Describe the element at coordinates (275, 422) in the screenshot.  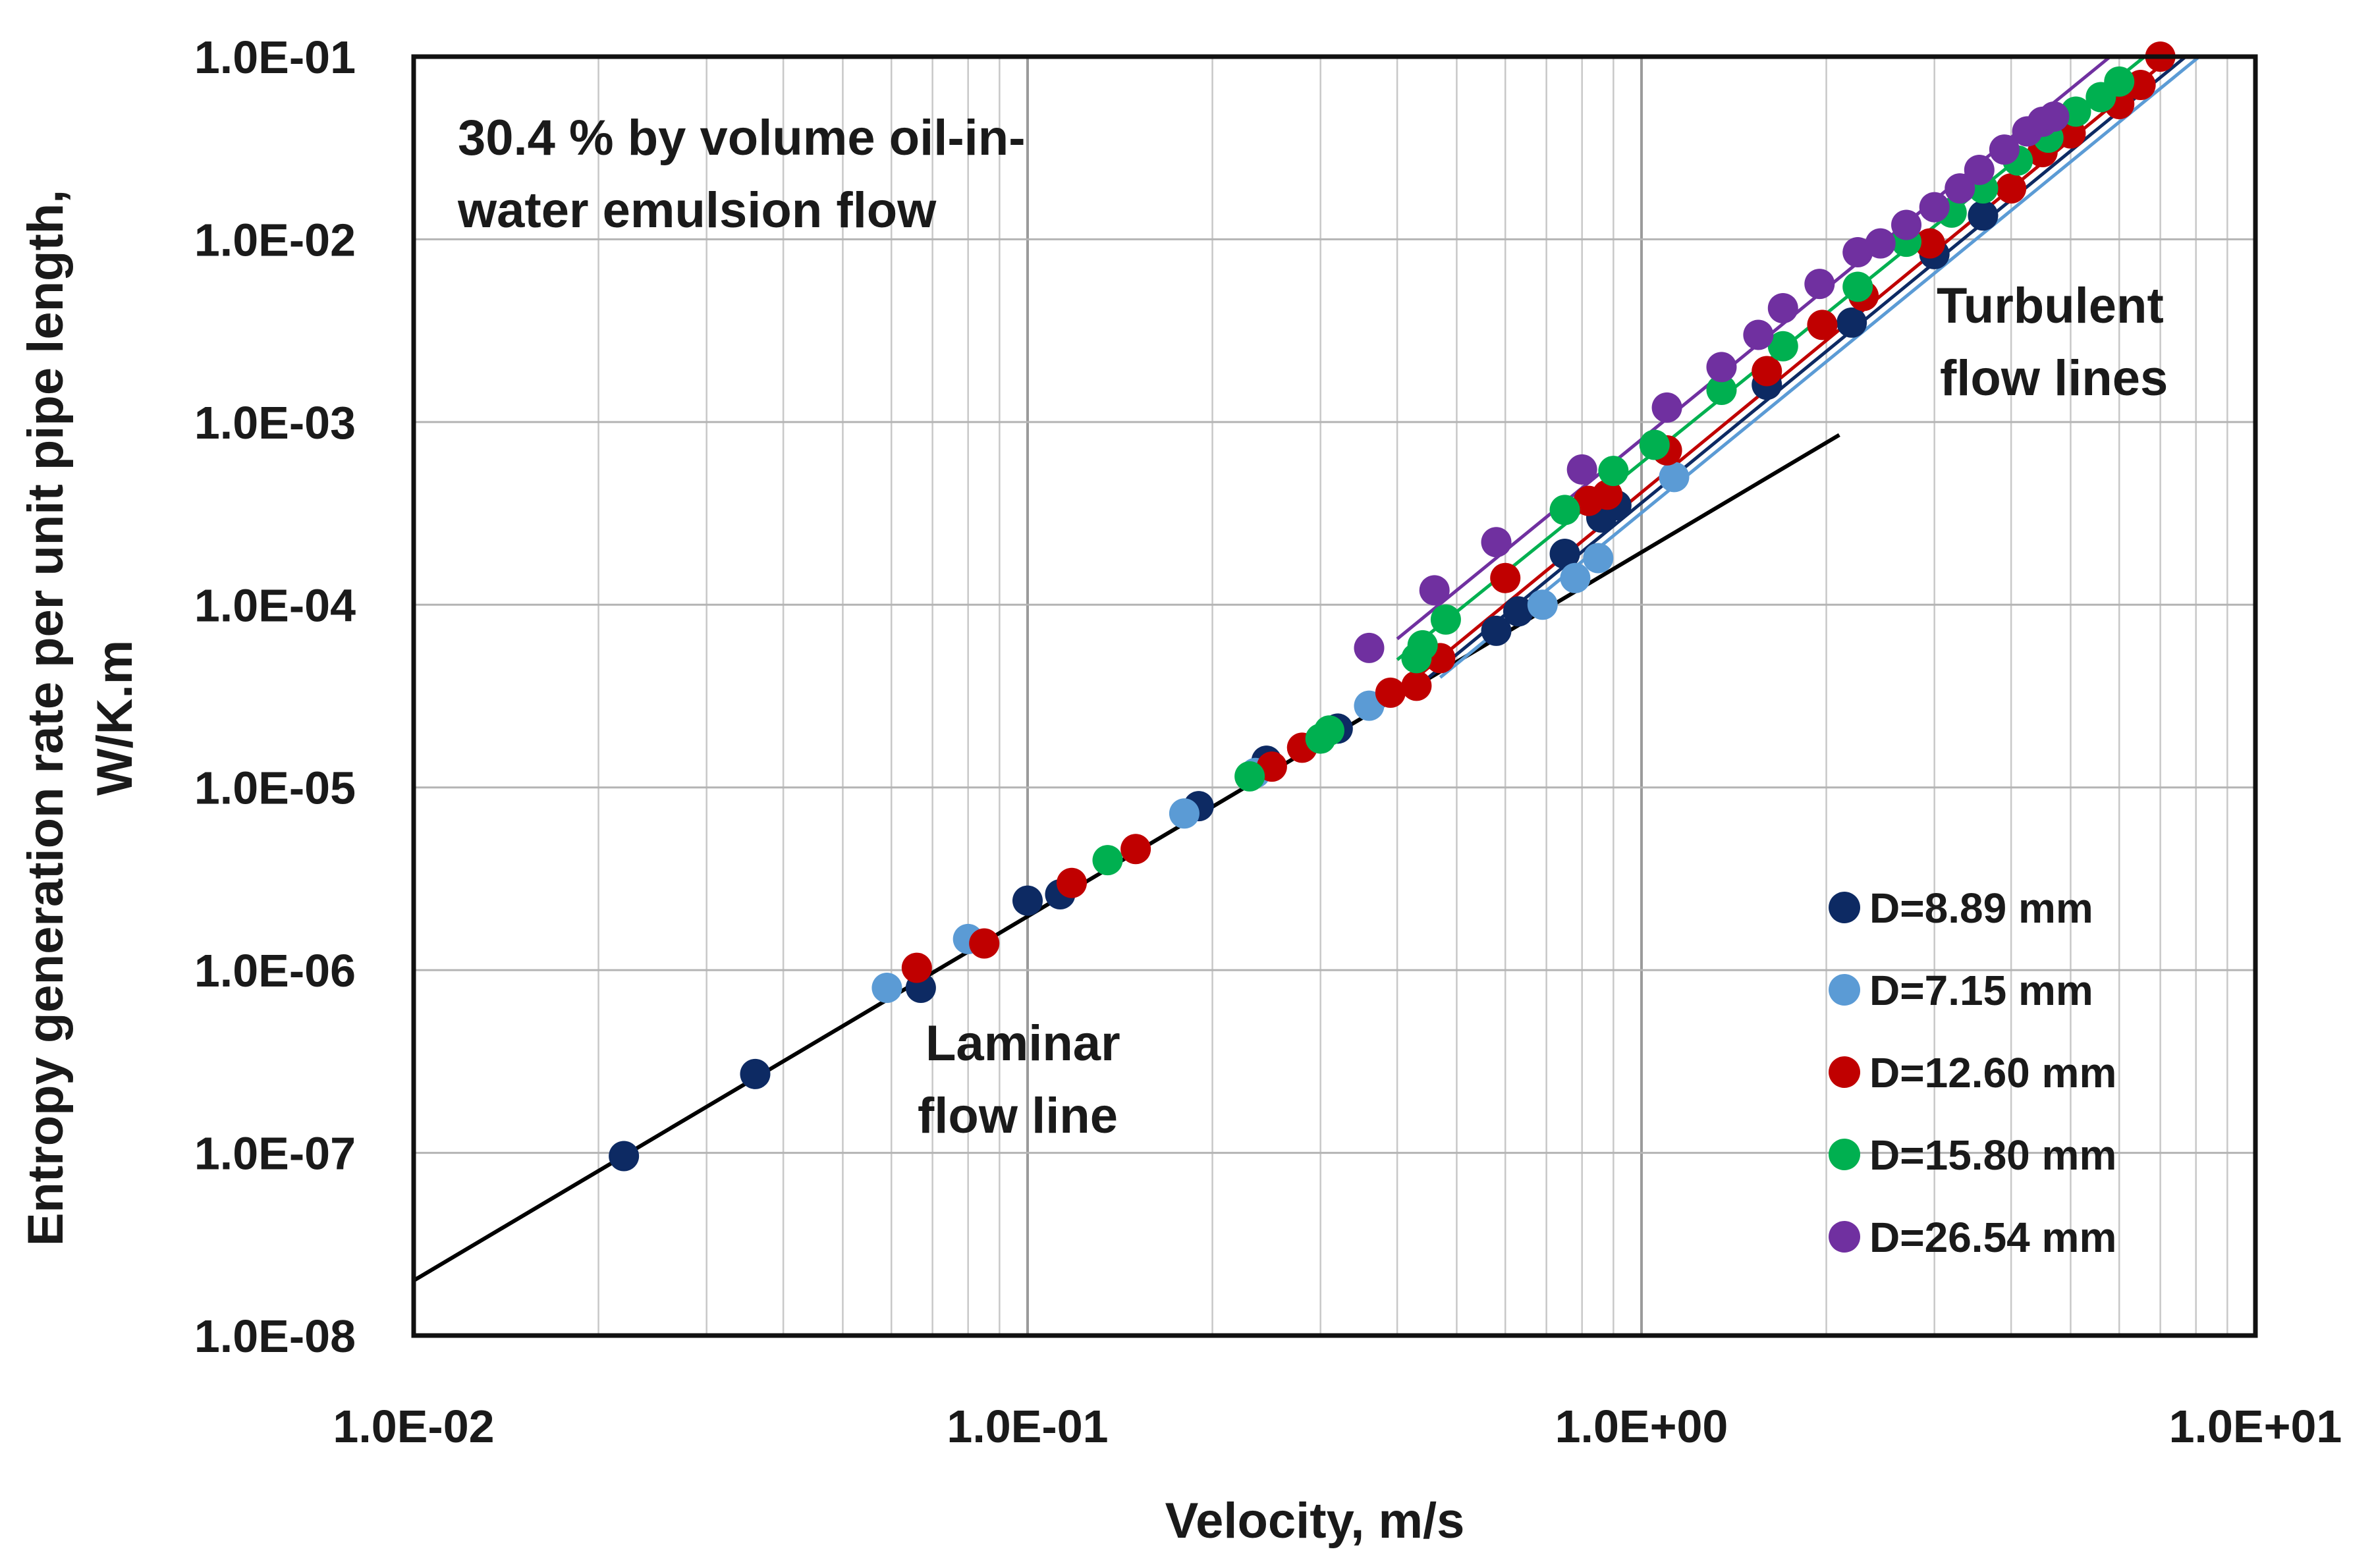
I see `y-tick-label: 1.0E-03` at that location.